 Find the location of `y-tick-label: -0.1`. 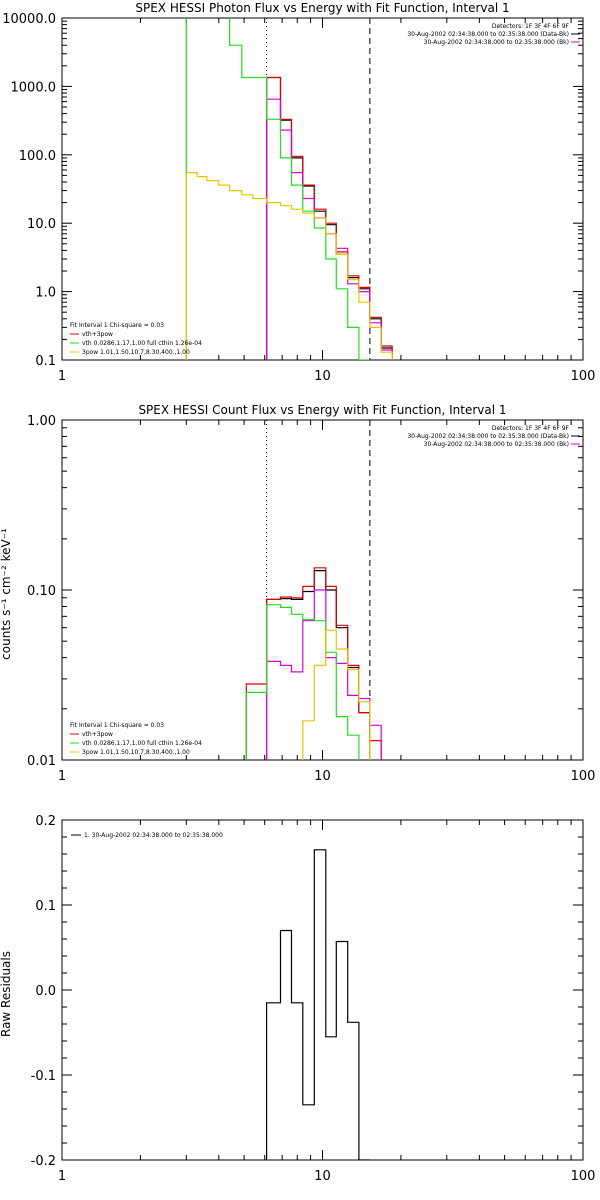

y-tick-label: -0.1 is located at coordinates (43, 1076).